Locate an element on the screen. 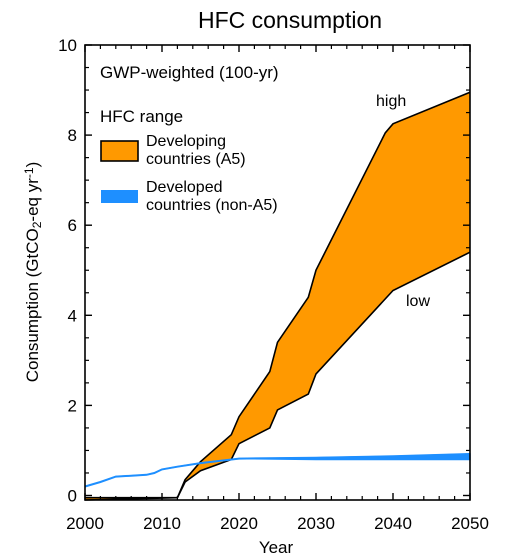  legend-swatch-developed is located at coordinates (119, 196).